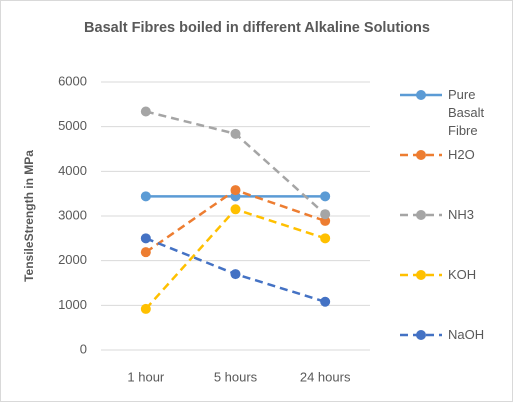 The height and width of the screenshot is (402, 513). What do you see at coordinates (146, 376) in the screenshot?
I see `x-tick-label: 1 hour` at bounding box center [146, 376].